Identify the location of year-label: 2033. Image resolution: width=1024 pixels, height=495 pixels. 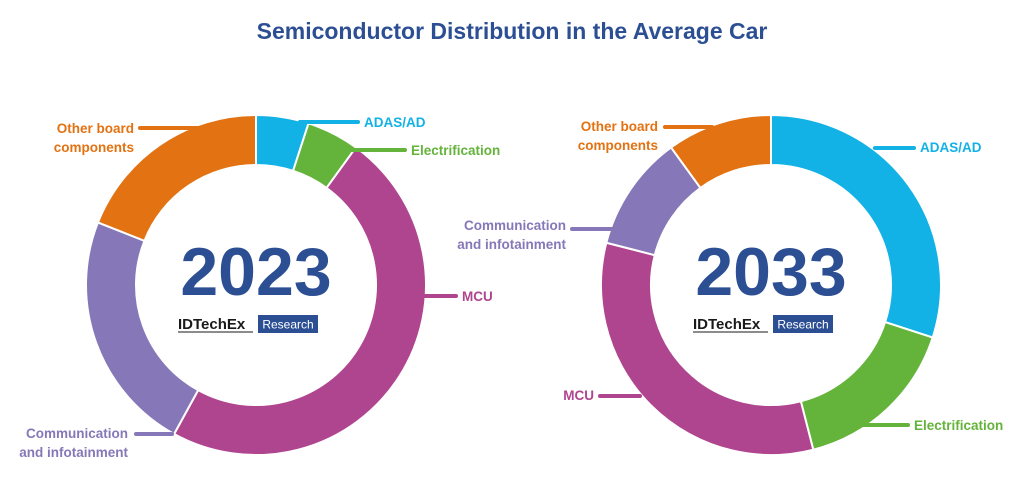
(770, 272).